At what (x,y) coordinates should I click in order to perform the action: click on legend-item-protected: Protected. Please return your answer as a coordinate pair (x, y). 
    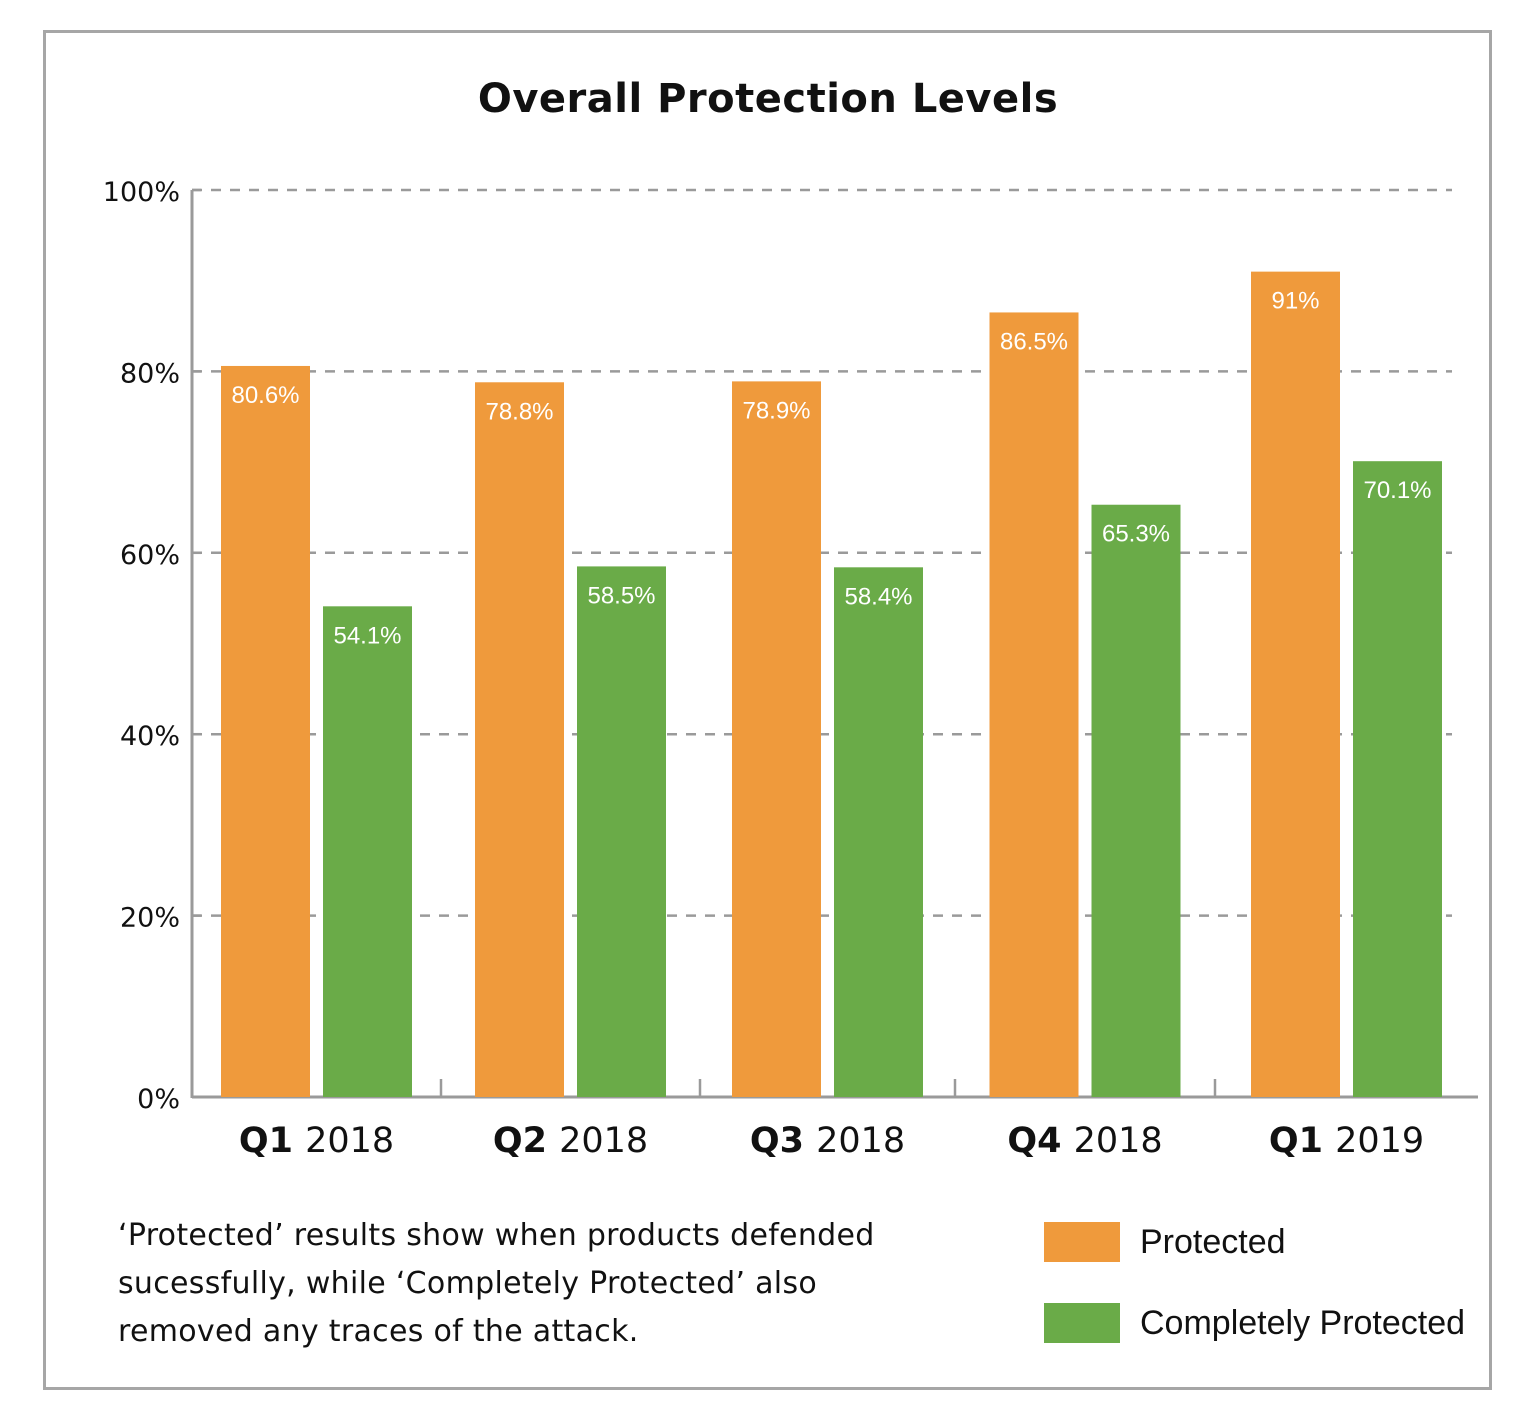
    Looking at the image, I should click on (1254, 1242).